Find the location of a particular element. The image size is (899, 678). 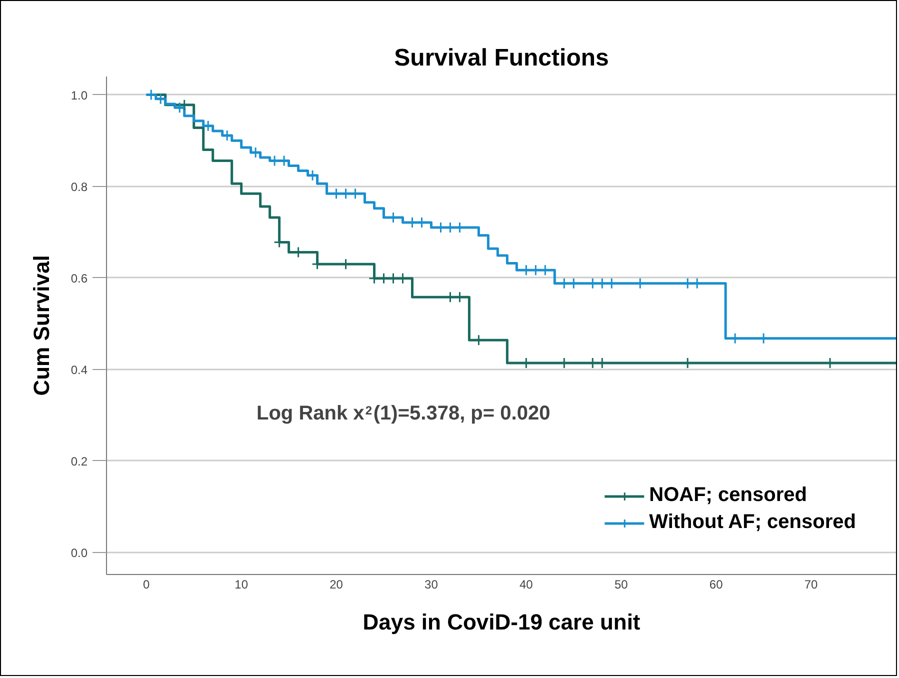

y-tick-label: 0.4 is located at coordinates (79, 369).